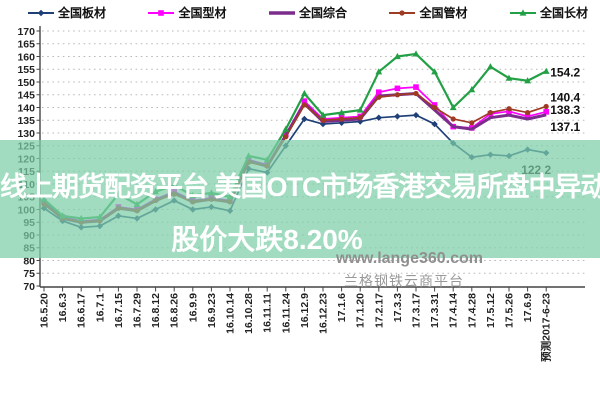  What do you see at coordinates (41, 12) in the screenshot?
I see `diamond-legend-marker-icon` at bounding box center [41, 12].